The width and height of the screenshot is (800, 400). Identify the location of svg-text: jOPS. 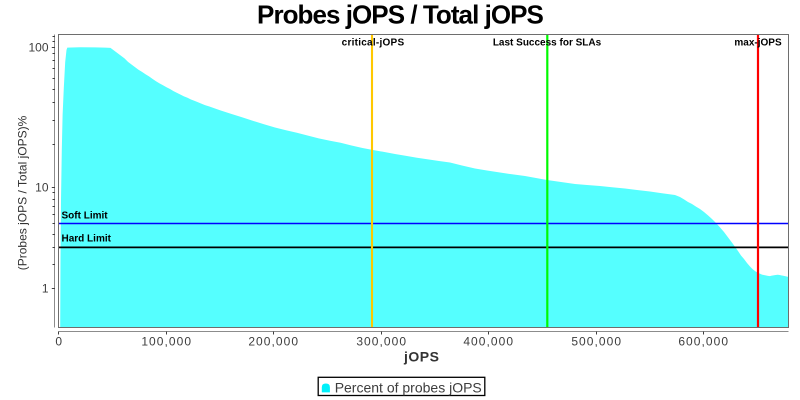
(421, 357).